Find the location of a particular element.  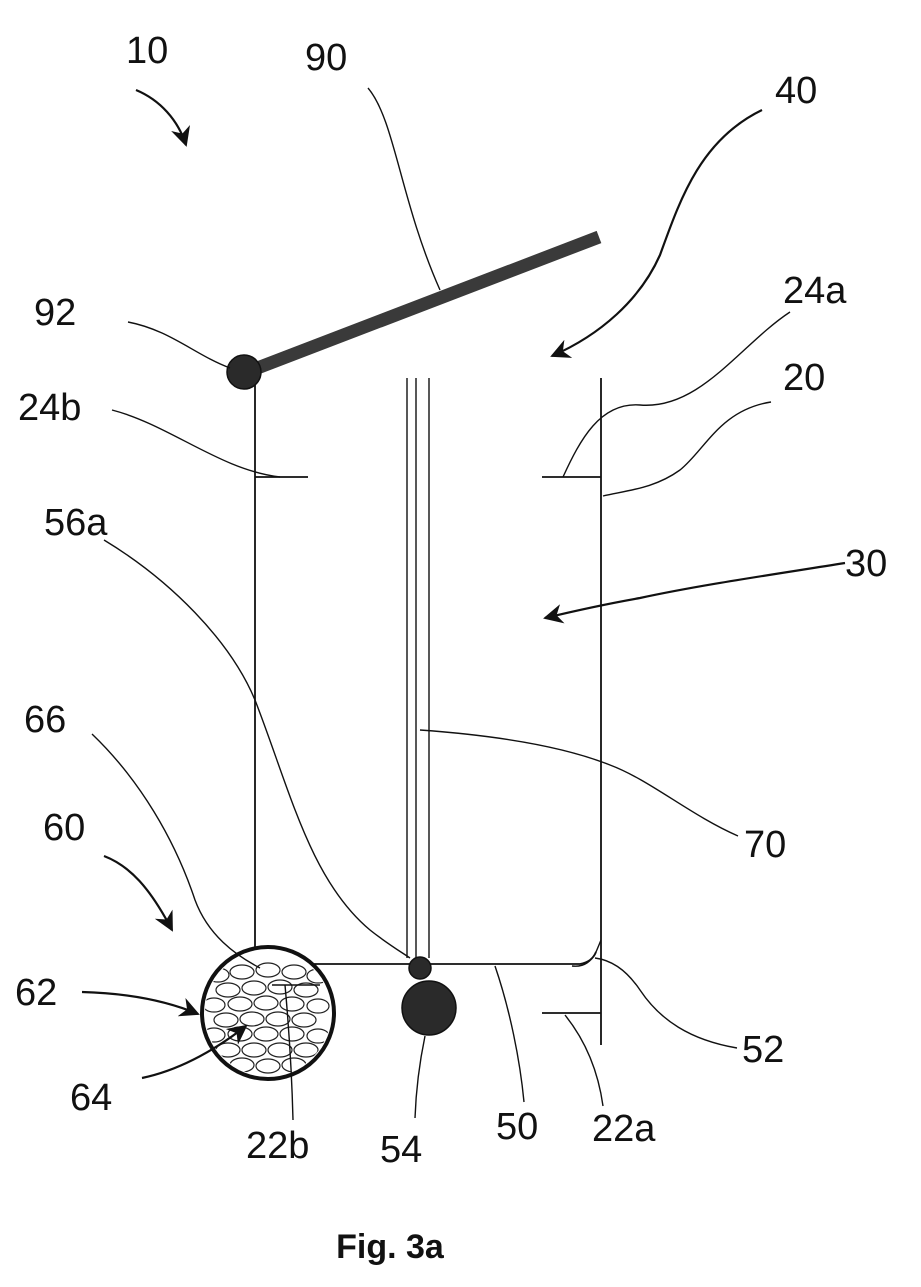

label-62: 62 is located at coordinates (36, 993).